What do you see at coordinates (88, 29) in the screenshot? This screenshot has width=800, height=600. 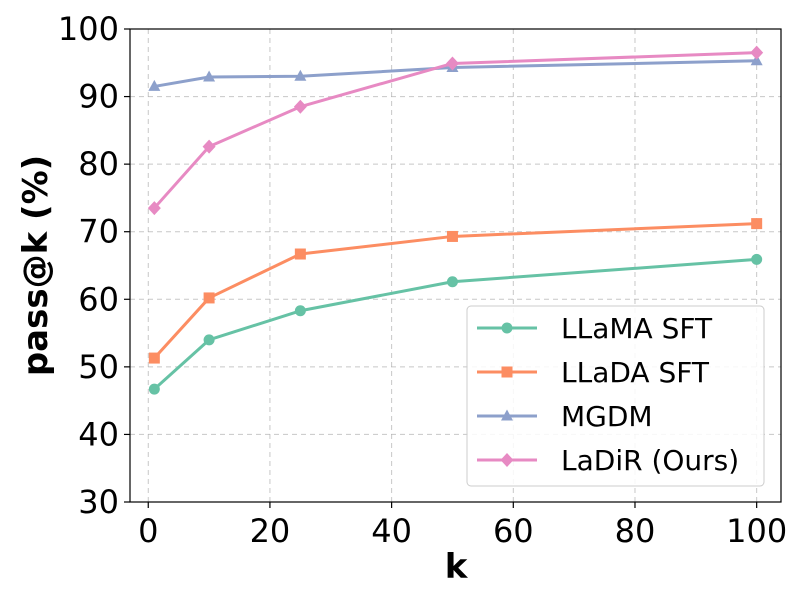 I see `y-tick-label: 100` at bounding box center [88, 29].